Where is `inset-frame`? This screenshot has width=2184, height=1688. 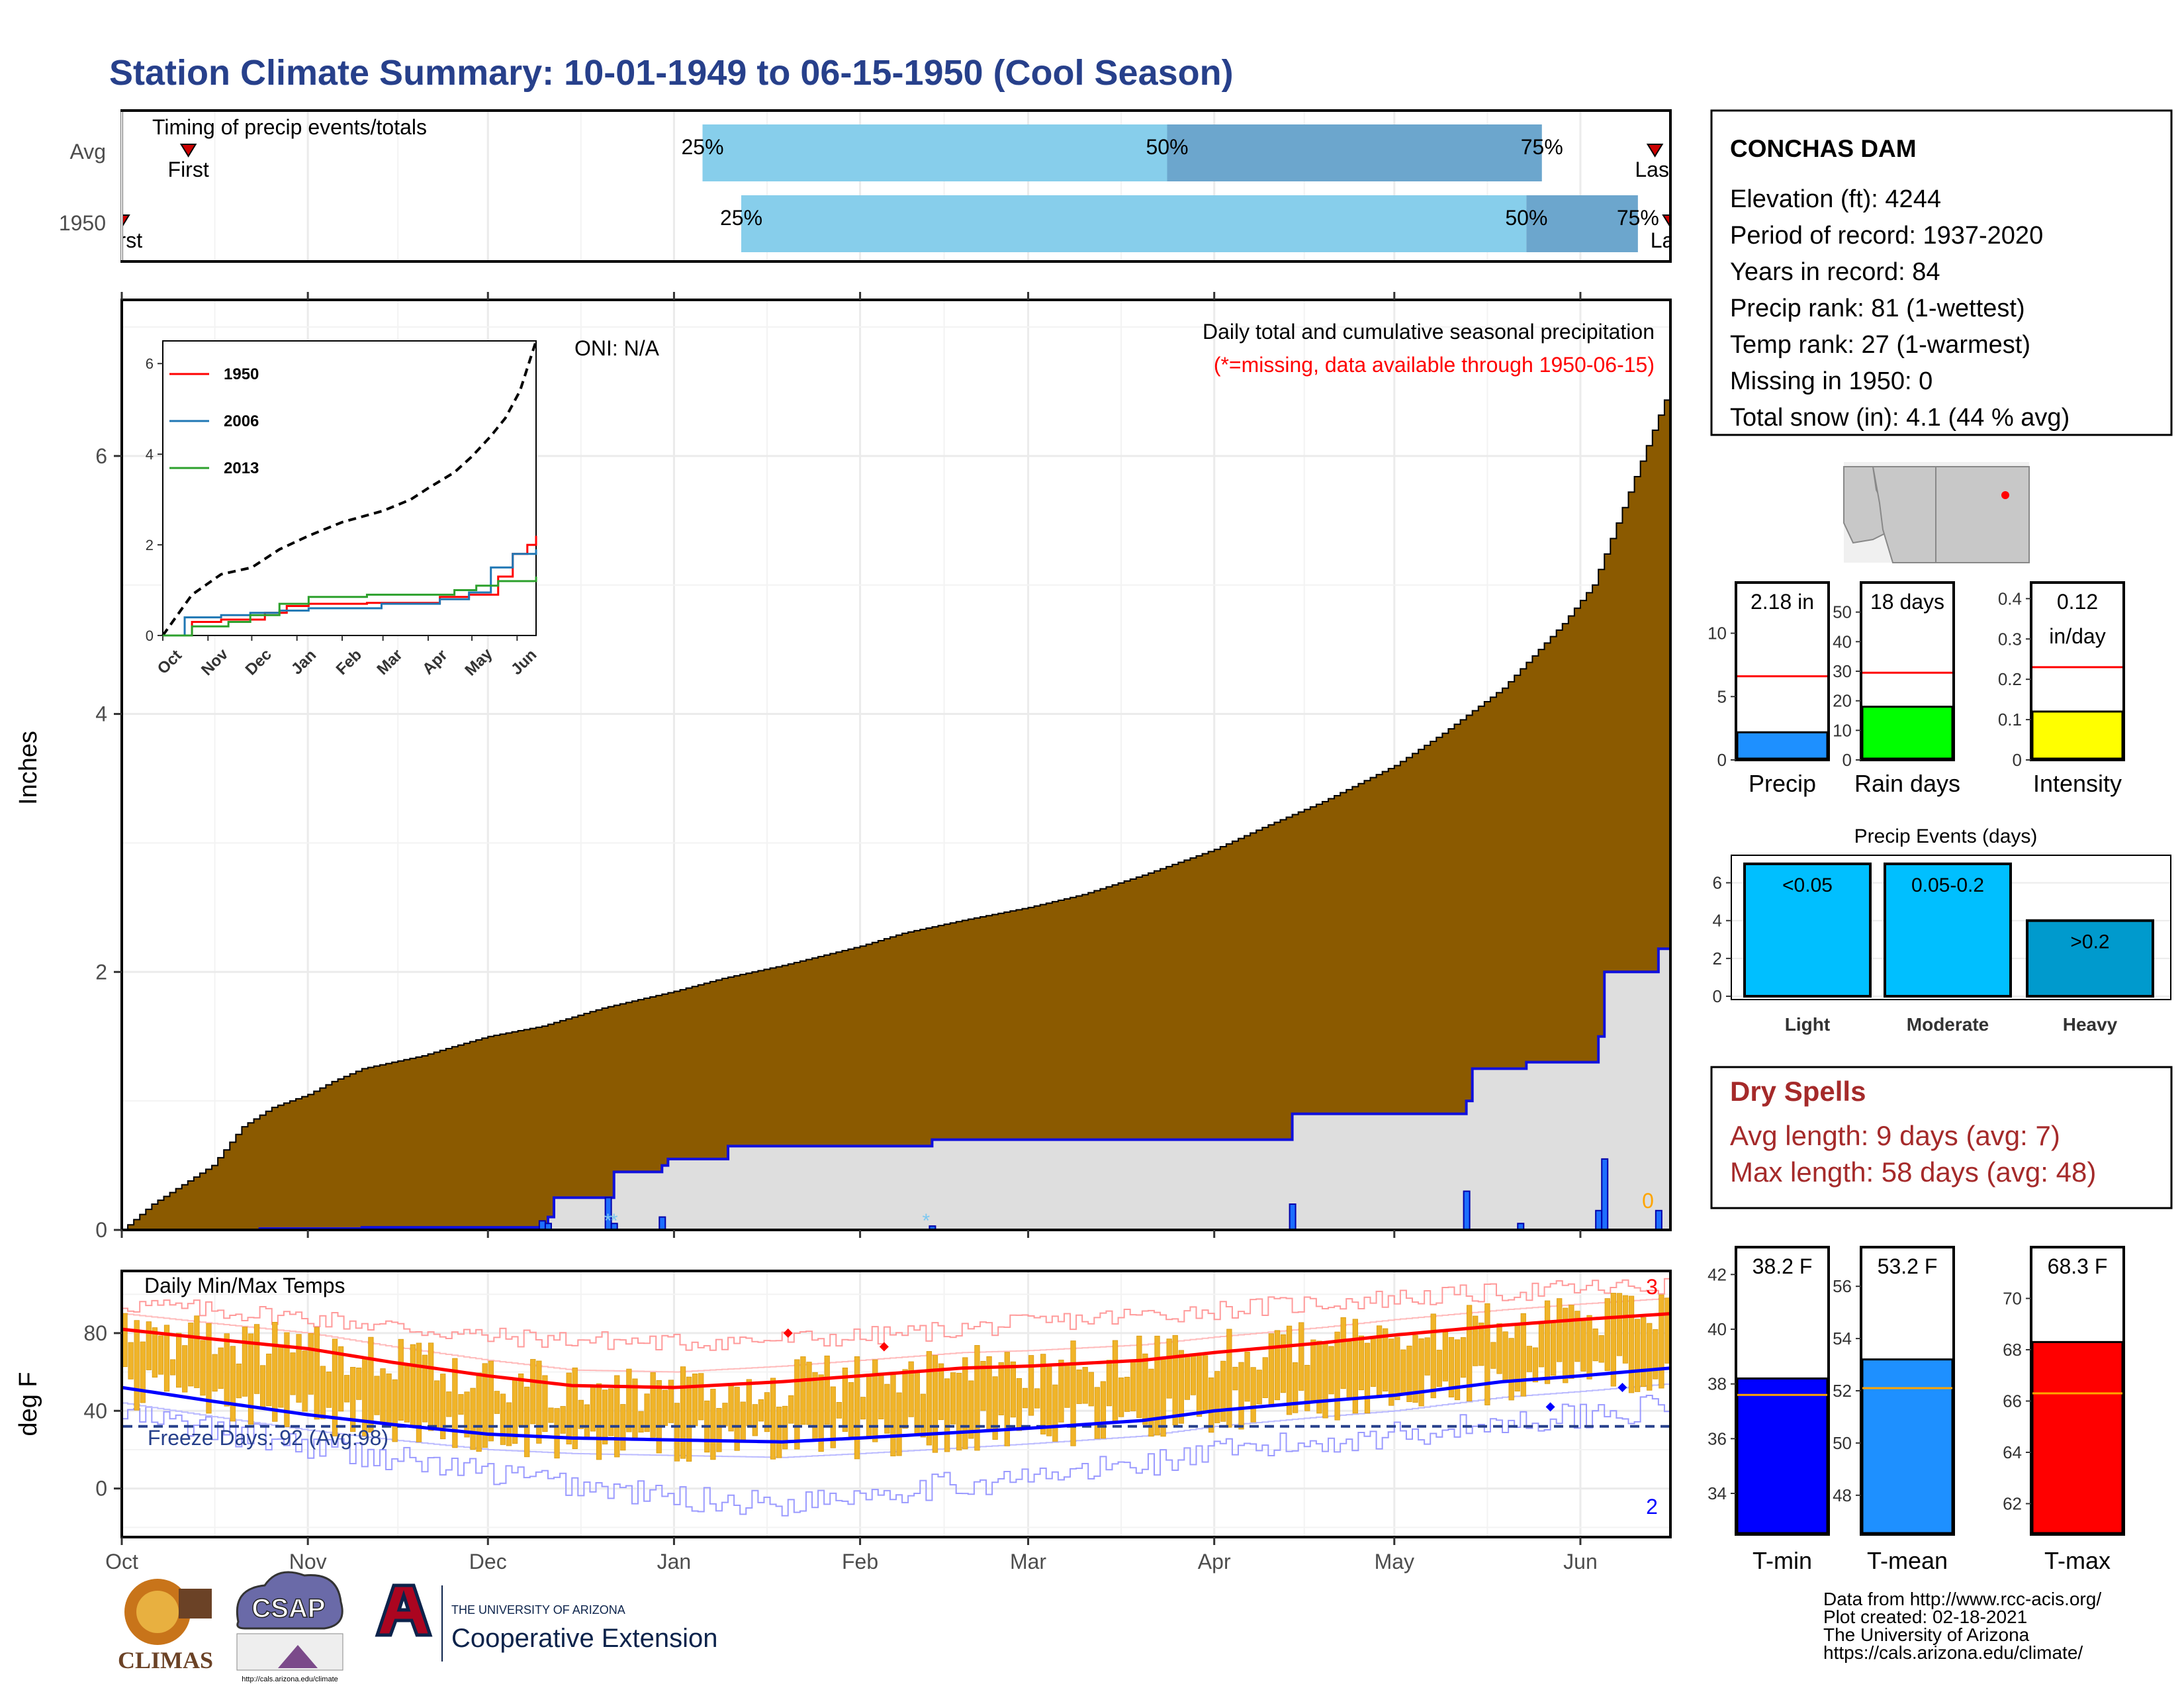 inset-frame is located at coordinates (349, 488).